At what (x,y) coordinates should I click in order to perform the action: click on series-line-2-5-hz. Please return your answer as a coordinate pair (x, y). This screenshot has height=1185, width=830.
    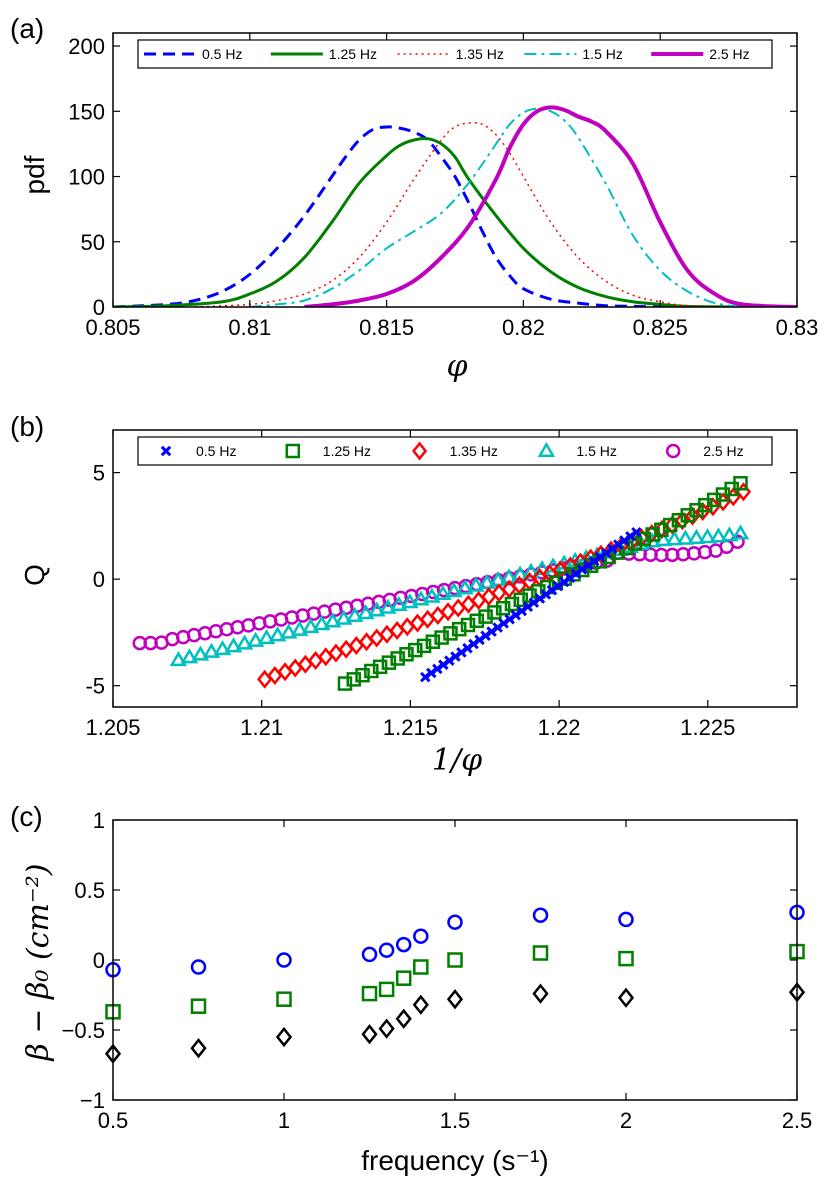
    Looking at the image, I should click on (550, 206).